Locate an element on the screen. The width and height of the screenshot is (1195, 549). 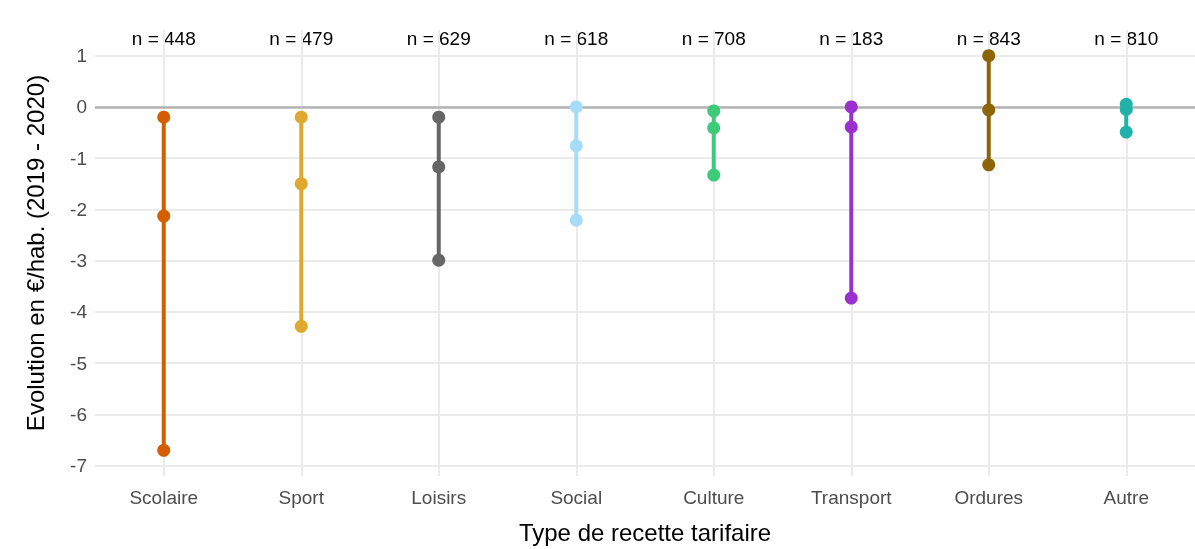
annotation: n = 843 is located at coordinates (988, 38).